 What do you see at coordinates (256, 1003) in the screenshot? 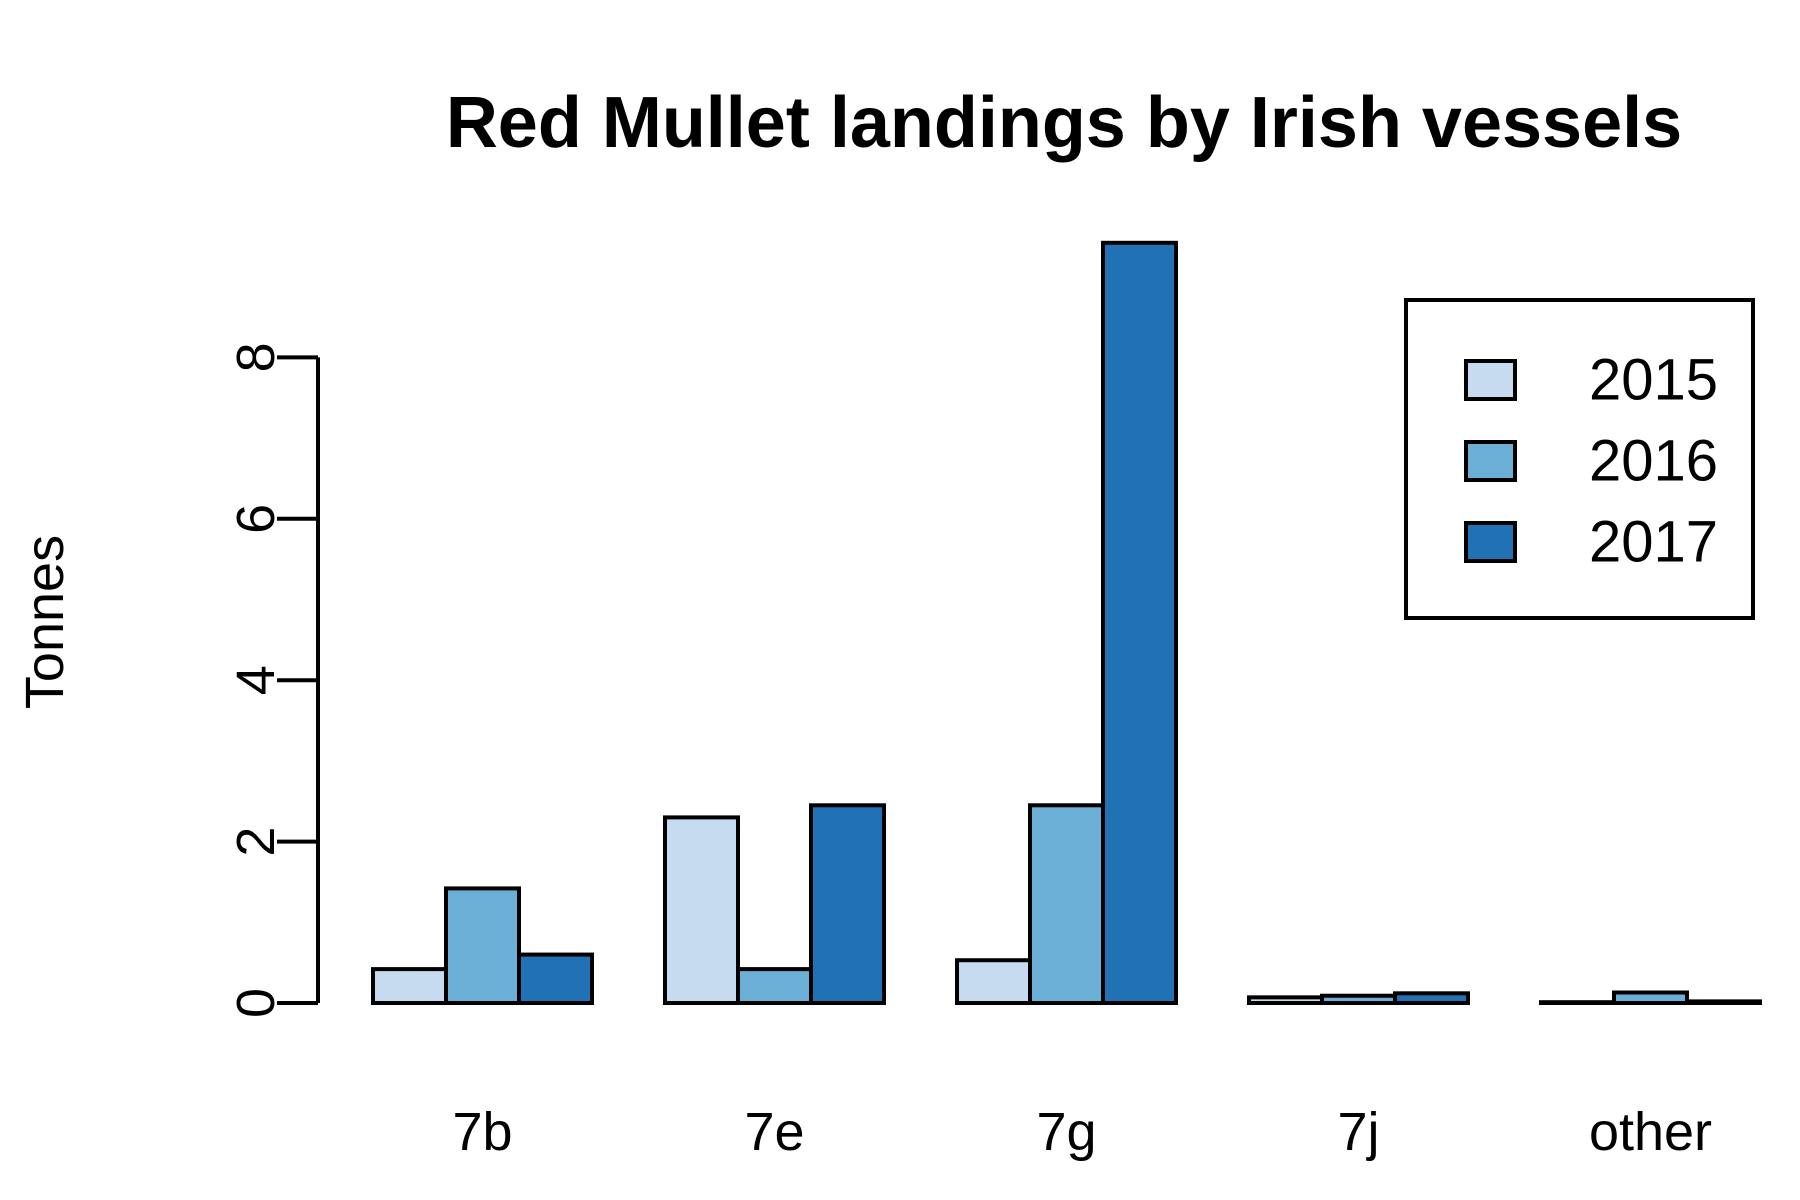
I see `y-tick-label: 0` at bounding box center [256, 1003].